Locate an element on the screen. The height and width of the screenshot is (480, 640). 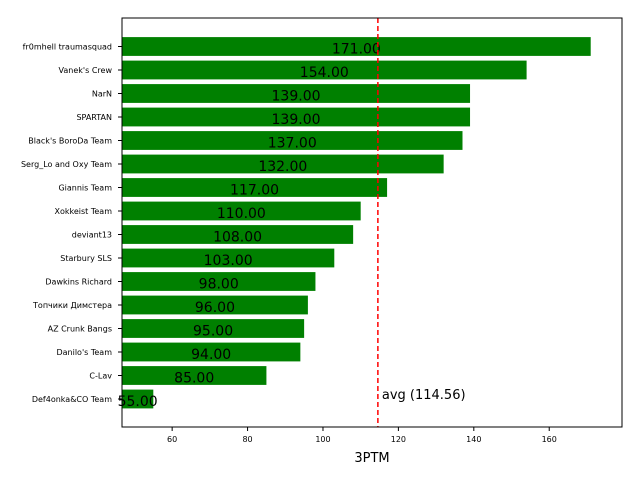
category-label-3: SPARTAN is located at coordinates (94, 117).